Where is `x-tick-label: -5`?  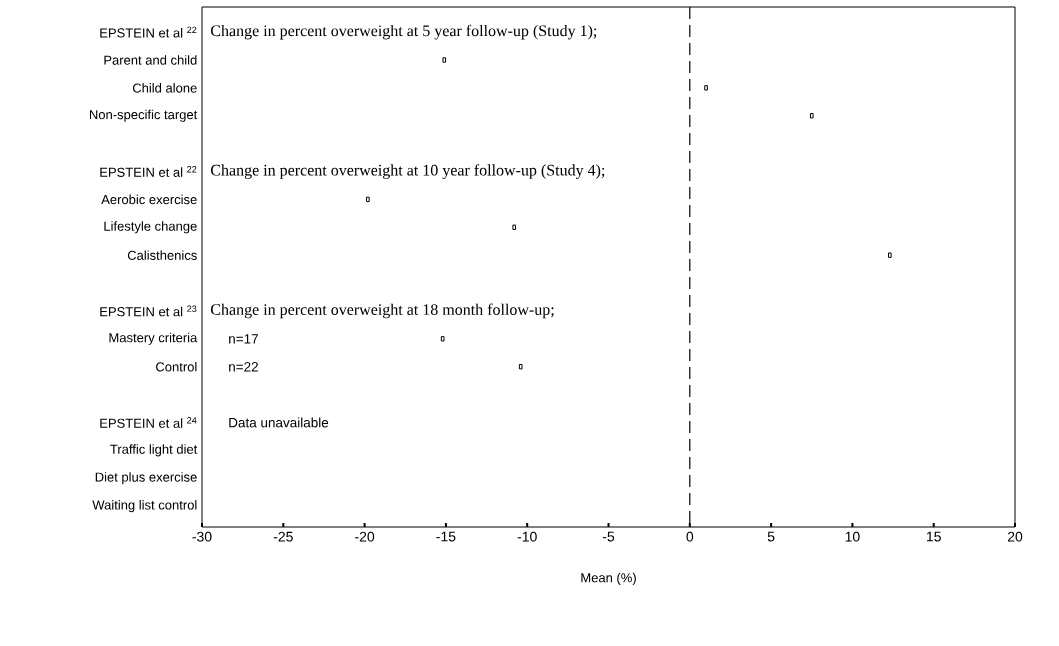 x-tick-label: -5 is located at coordinates (608, 536).